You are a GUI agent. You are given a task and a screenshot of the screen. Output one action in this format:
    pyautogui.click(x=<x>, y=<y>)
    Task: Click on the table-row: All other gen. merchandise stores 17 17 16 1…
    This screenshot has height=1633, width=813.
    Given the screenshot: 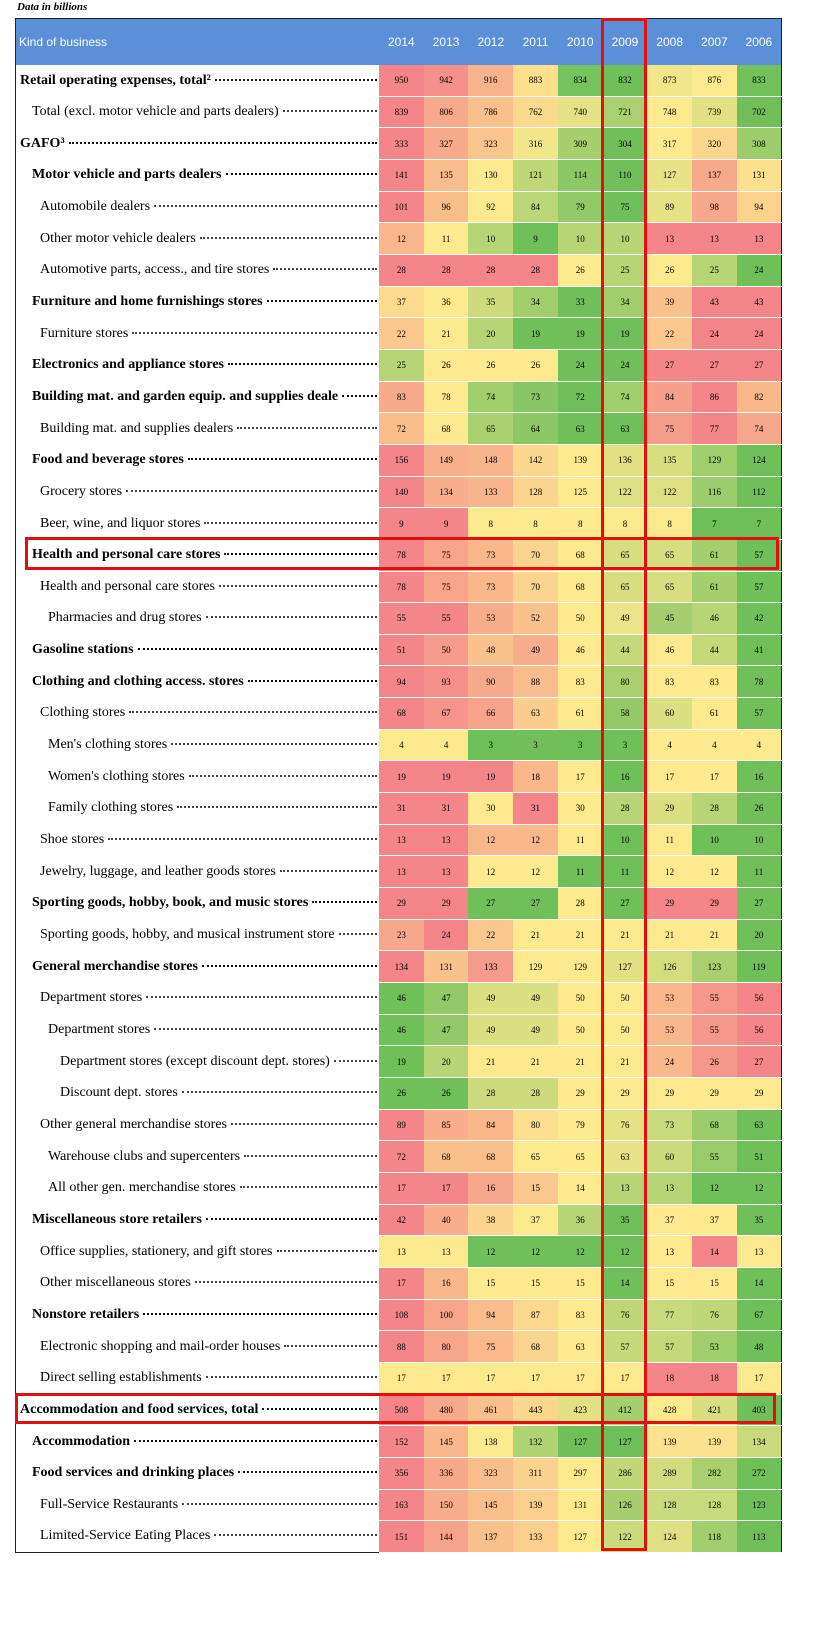 What is the action you would take?
    pyautogui.click(x=398, y=1188)
    